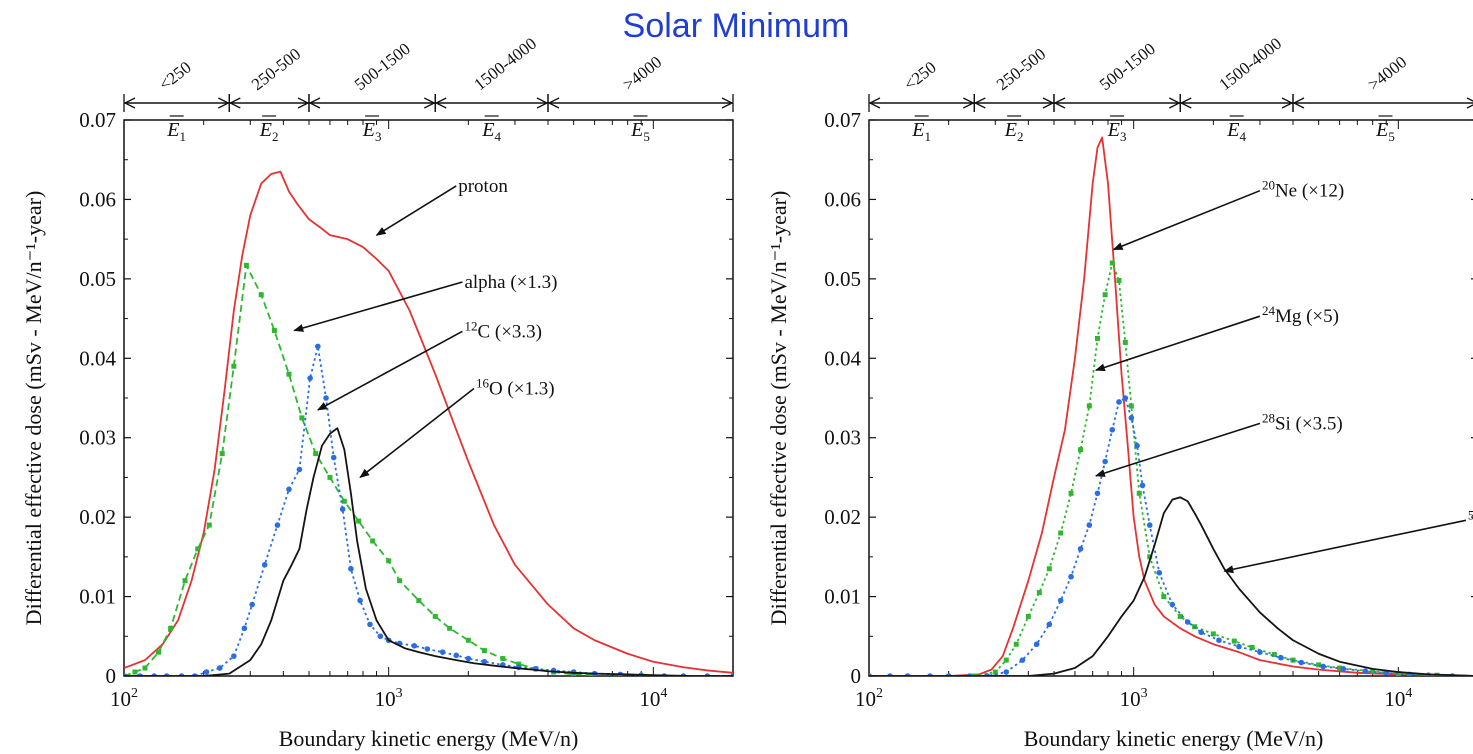 This screenshot has height=754, width=1473. I want to click on x-tick-label: 10⁴, so click(1398, 698).